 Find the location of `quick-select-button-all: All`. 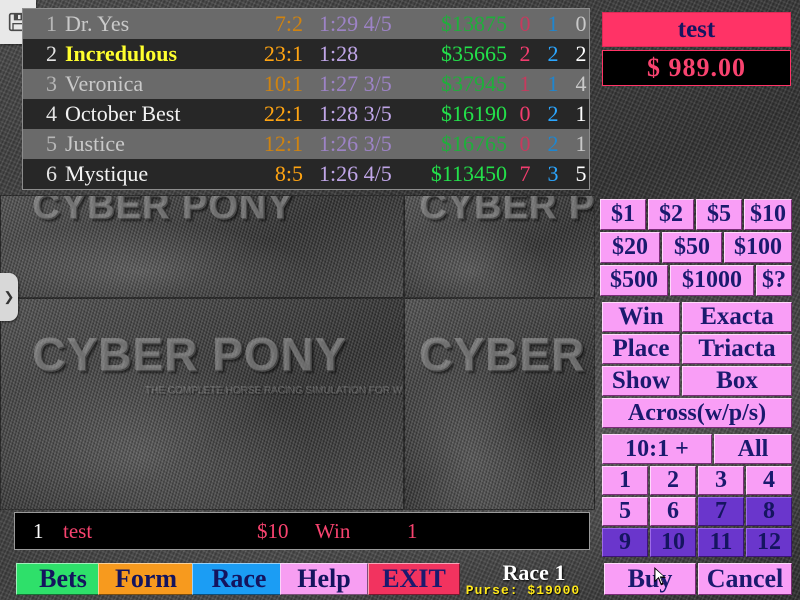

quick-select-button-all: All is located at coordinates (753, 449).